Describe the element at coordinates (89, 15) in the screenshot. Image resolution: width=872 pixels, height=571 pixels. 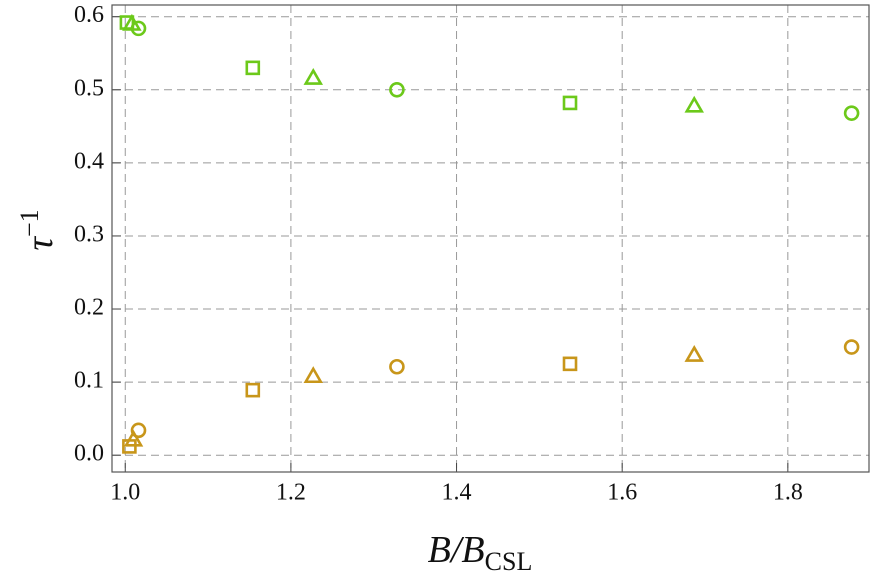
I see `y-tick-label: 0.6` at that location.